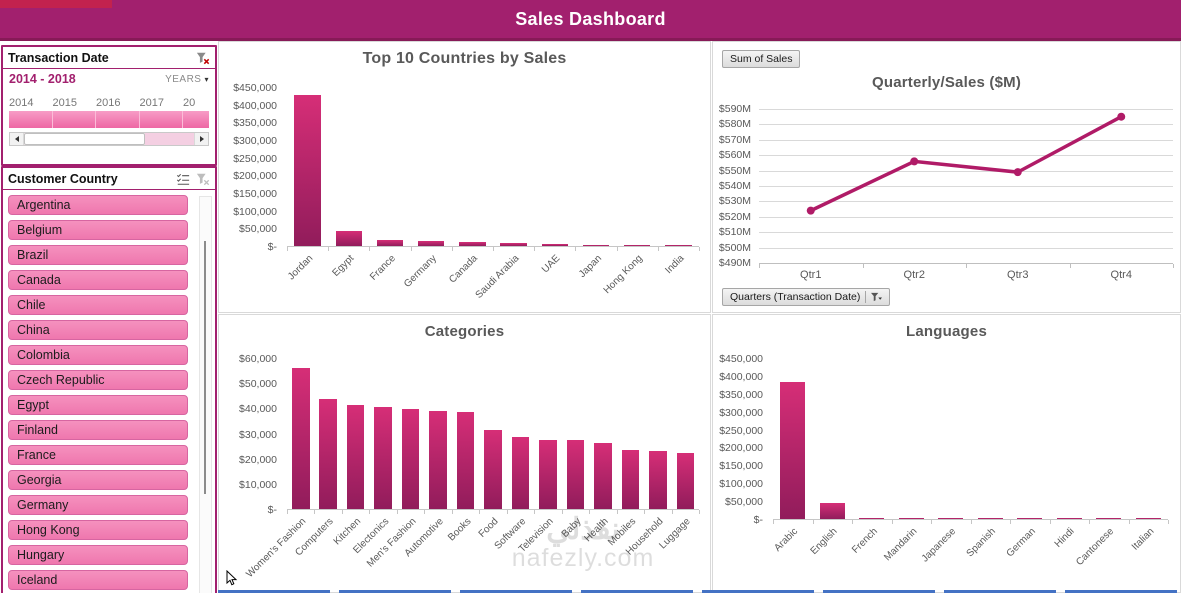 The height and width of the screenshot is (593, 1181). I want to click on transaction-date-slicer-title: Transaction Date, so click(58, 58).